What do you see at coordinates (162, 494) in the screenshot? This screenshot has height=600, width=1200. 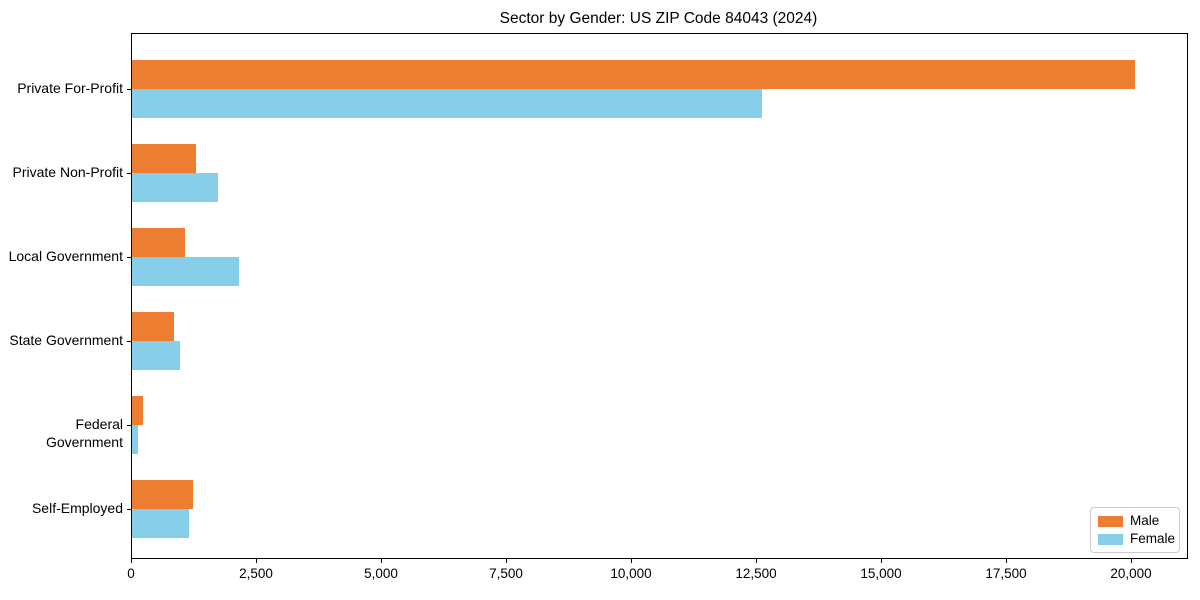 I see `bar-male-self-employed` at bounding box center [162, 494].